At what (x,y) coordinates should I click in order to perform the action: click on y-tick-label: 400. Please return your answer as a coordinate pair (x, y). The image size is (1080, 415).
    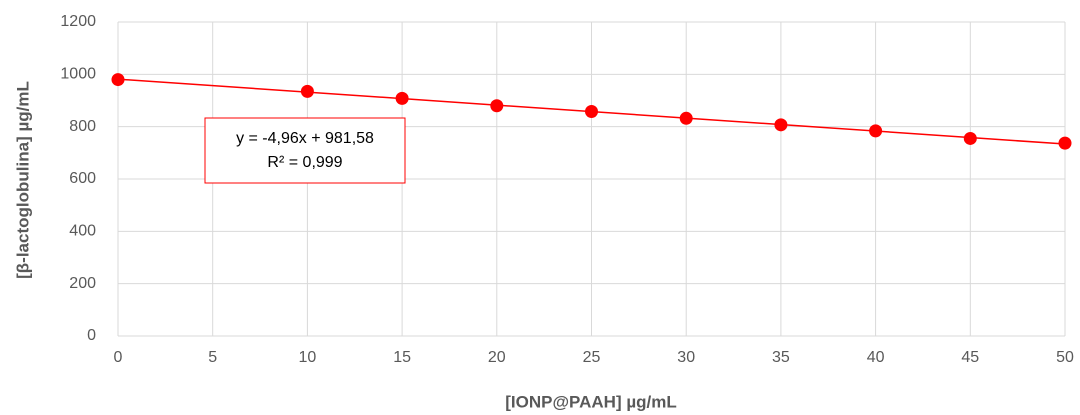
    Looking at the image, I should click on (82, 231).